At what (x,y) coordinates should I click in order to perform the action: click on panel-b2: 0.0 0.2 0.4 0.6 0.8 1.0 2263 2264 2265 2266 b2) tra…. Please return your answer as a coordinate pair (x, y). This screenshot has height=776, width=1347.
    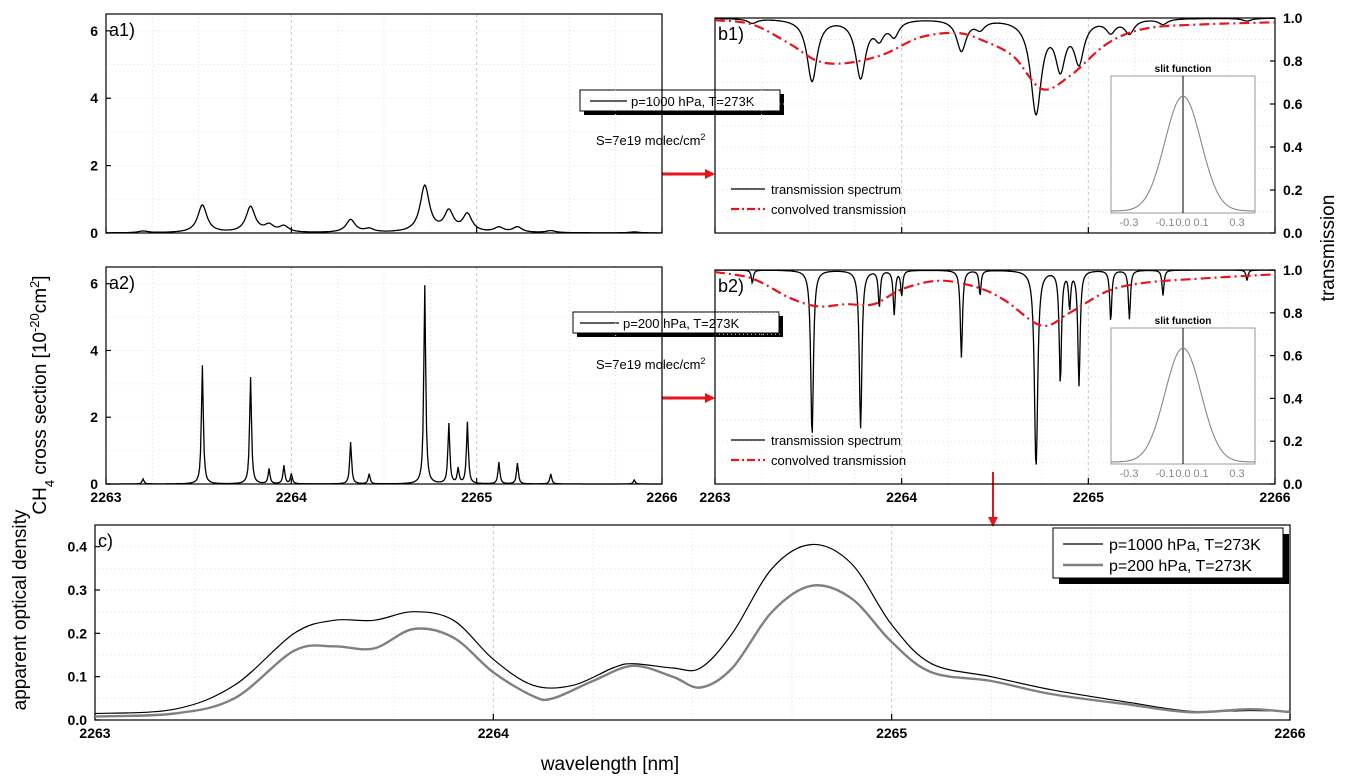
    Looking at the image, I should click on (1000, 383).